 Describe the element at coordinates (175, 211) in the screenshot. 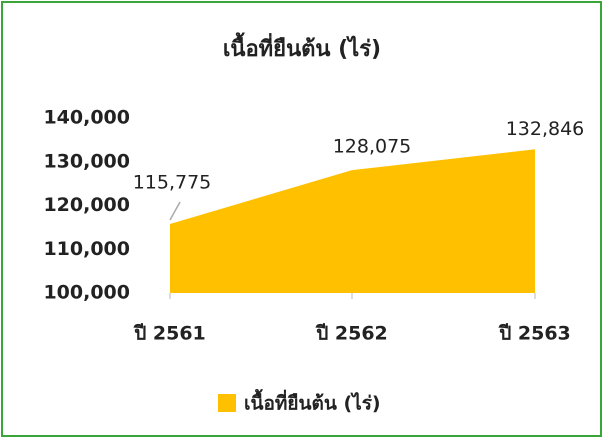

I see `leader-line` at that location.